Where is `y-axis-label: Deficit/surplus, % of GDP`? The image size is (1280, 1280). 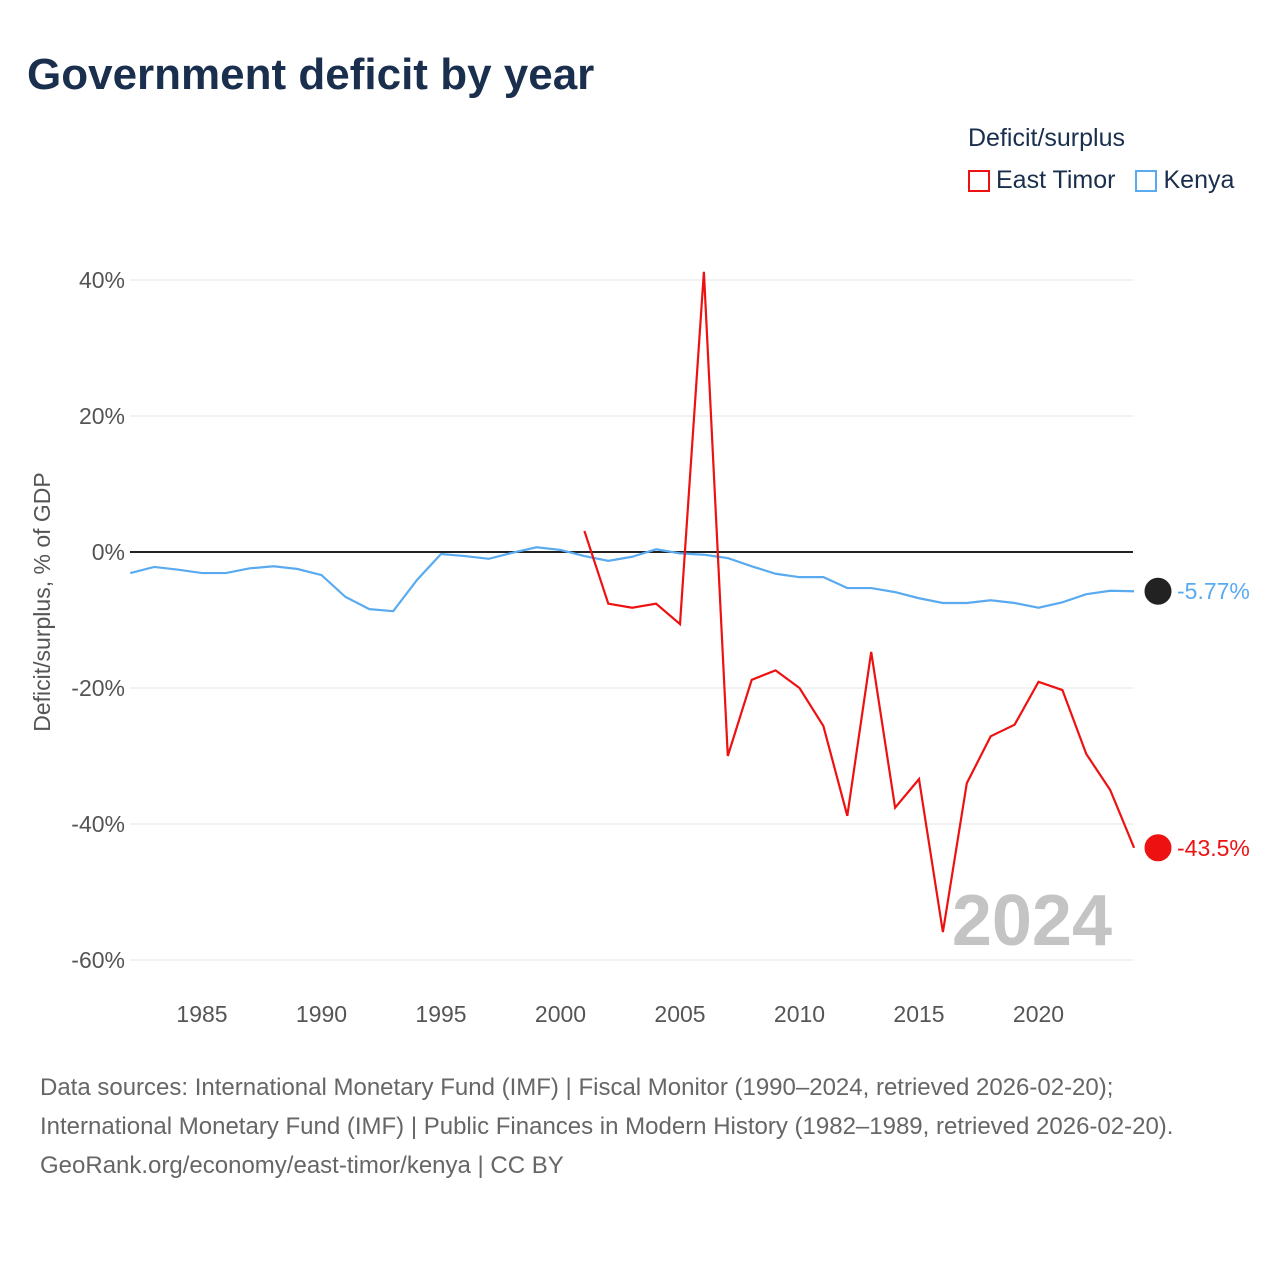 y-axis-label: Deficit/surplus, % of GDP is located at coordinates (42, 601).